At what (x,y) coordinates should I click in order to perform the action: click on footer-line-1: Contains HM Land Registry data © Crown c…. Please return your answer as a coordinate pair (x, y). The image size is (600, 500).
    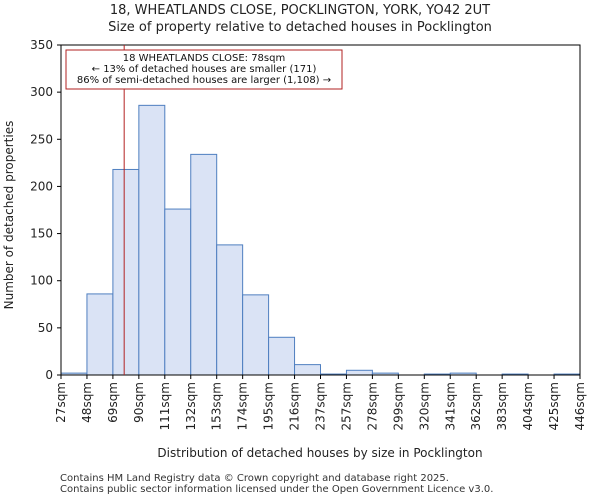
    Looking at the image, I should click on (254, 478).